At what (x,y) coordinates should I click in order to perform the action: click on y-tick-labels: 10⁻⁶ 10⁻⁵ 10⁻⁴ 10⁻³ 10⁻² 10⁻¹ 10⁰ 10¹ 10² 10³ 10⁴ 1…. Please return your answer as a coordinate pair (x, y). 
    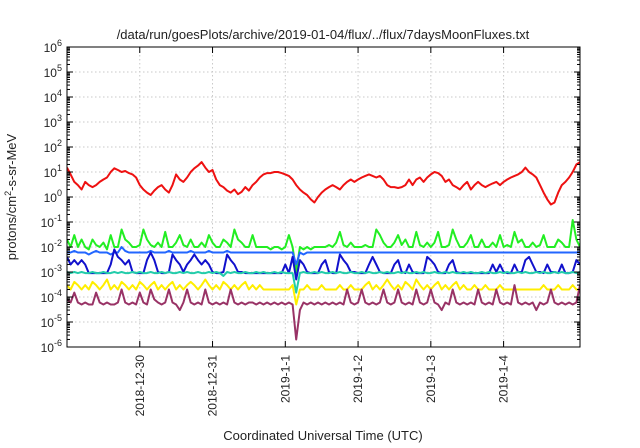
    Looking at the image, I should click on (51, 196).